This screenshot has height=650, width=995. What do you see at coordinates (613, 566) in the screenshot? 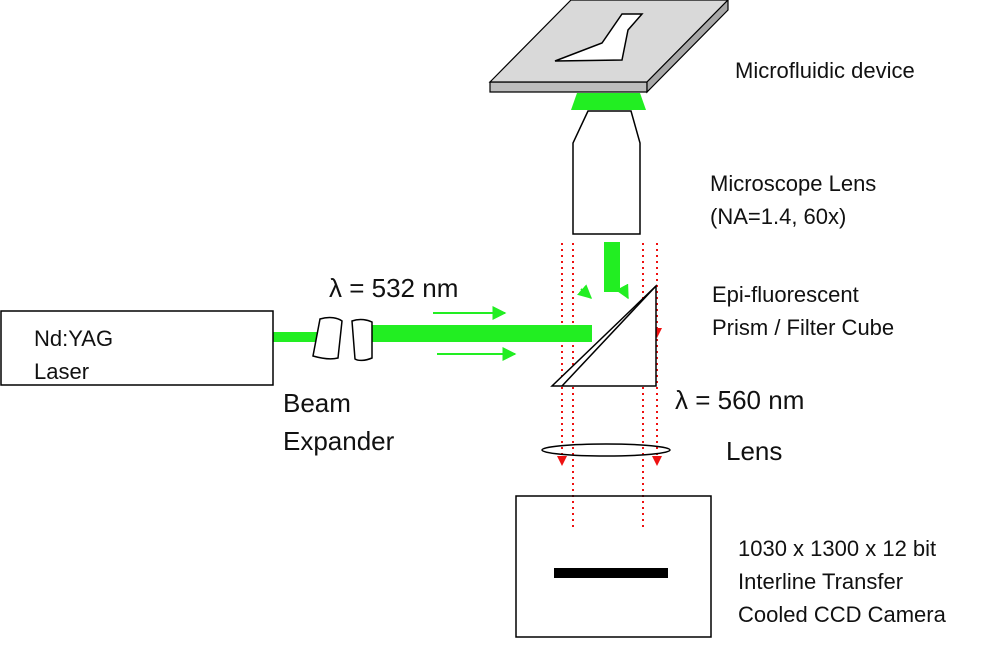
I see `ccd-camera-icon` at bounding box center [613, 566].